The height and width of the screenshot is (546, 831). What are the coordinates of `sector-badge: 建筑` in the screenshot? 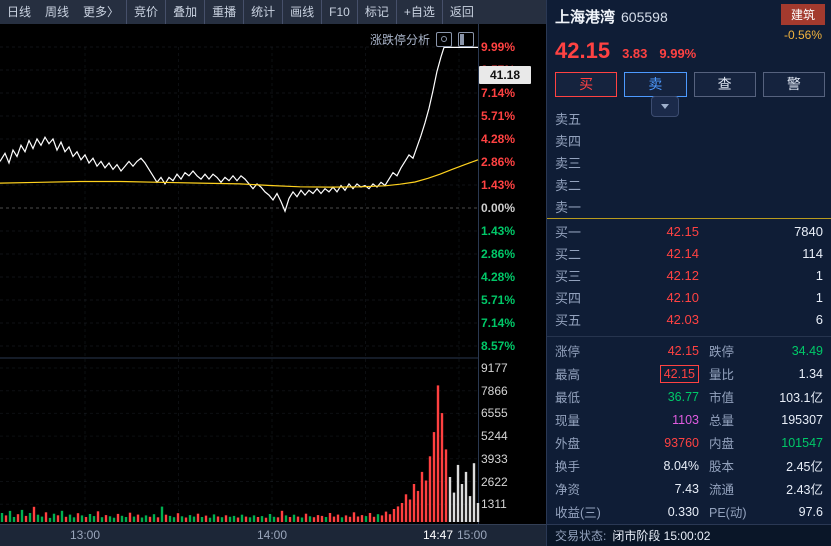 It's located at (802, 14).